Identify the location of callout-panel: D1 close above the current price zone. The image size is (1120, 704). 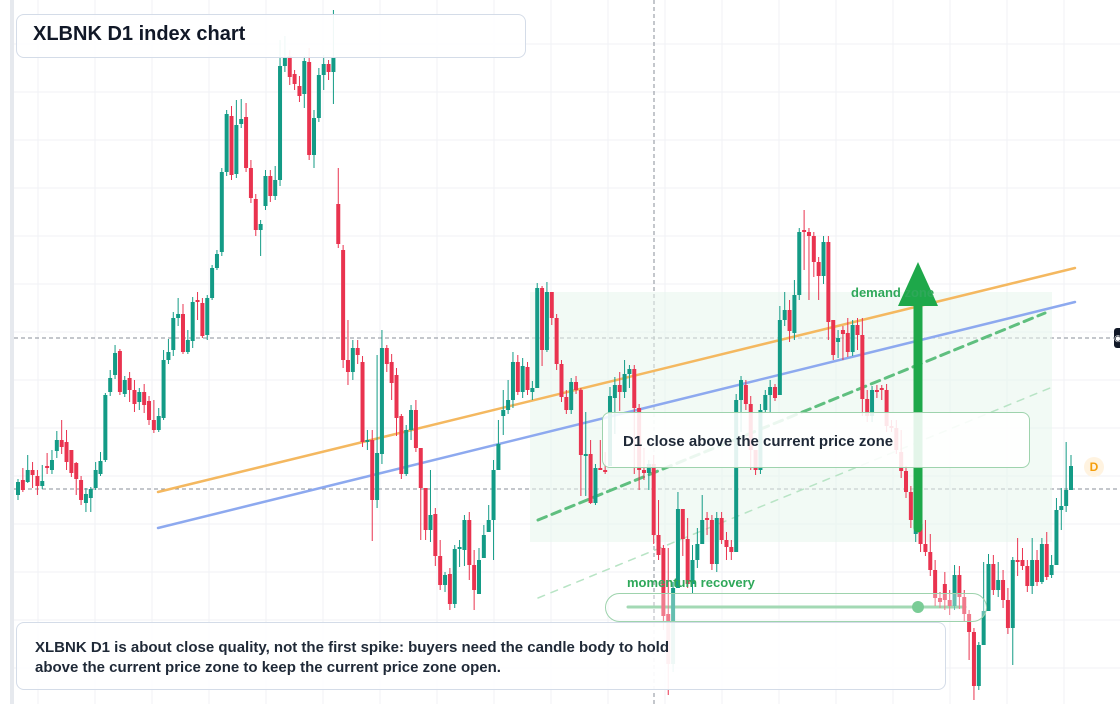
(816, 440).